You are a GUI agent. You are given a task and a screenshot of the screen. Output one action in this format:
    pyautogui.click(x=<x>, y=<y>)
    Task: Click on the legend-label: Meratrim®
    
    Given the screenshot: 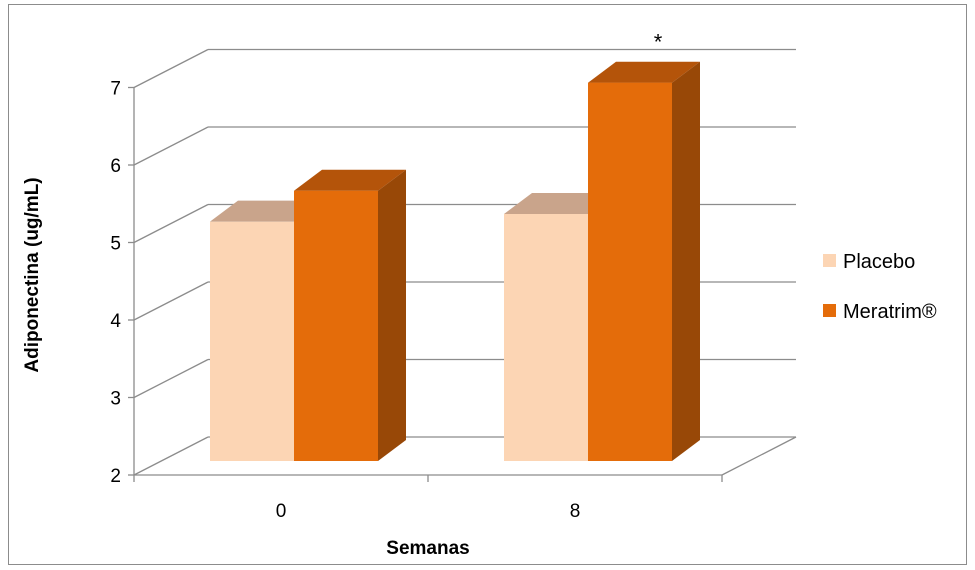 What is the action you would take?
    pyautogui.click(x=890, y=312)
    